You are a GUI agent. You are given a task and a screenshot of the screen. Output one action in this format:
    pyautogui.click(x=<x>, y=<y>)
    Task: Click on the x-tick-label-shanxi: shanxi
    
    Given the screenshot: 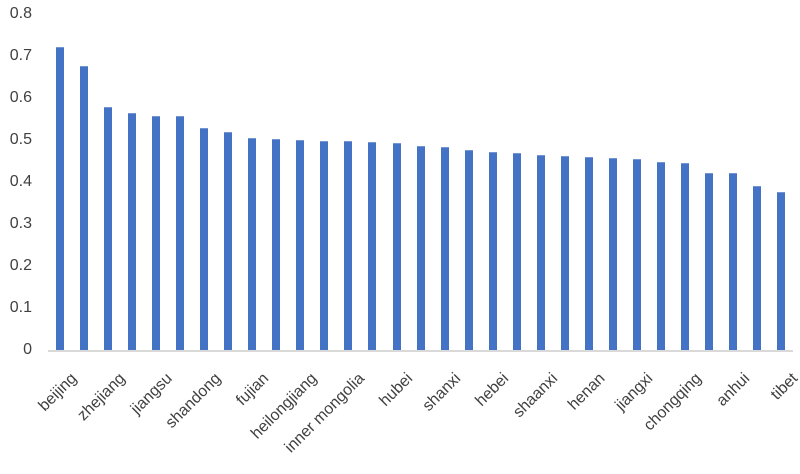 What is the action you would take?
    pyautogui.click(x=442, y=392)
    